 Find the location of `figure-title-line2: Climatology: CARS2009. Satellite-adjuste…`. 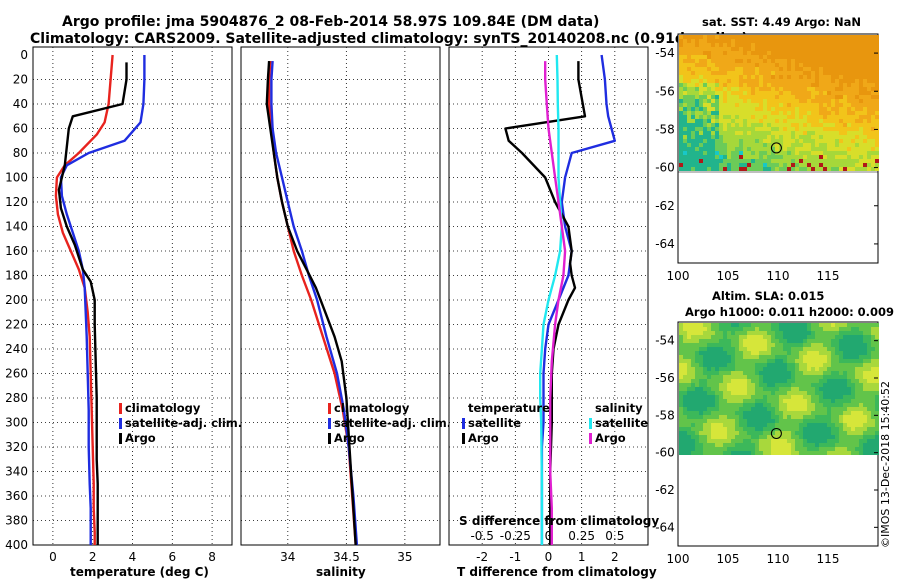

figure-title-line2: Climatology: CARS2009. Satellite-adjuste… is located at coordinates (389, 39).